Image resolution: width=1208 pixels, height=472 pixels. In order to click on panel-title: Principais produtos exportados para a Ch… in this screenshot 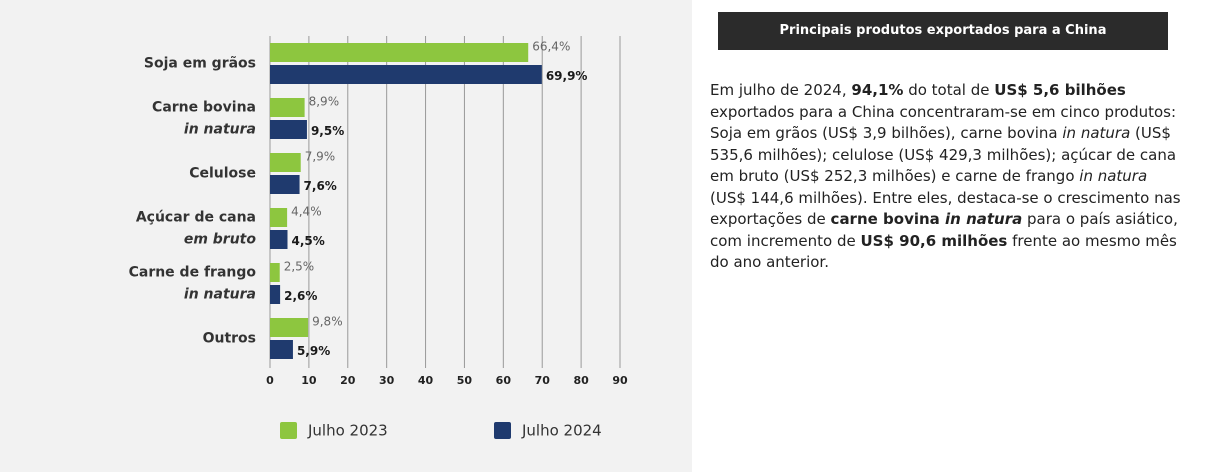, I will do `click(943, 31)`.